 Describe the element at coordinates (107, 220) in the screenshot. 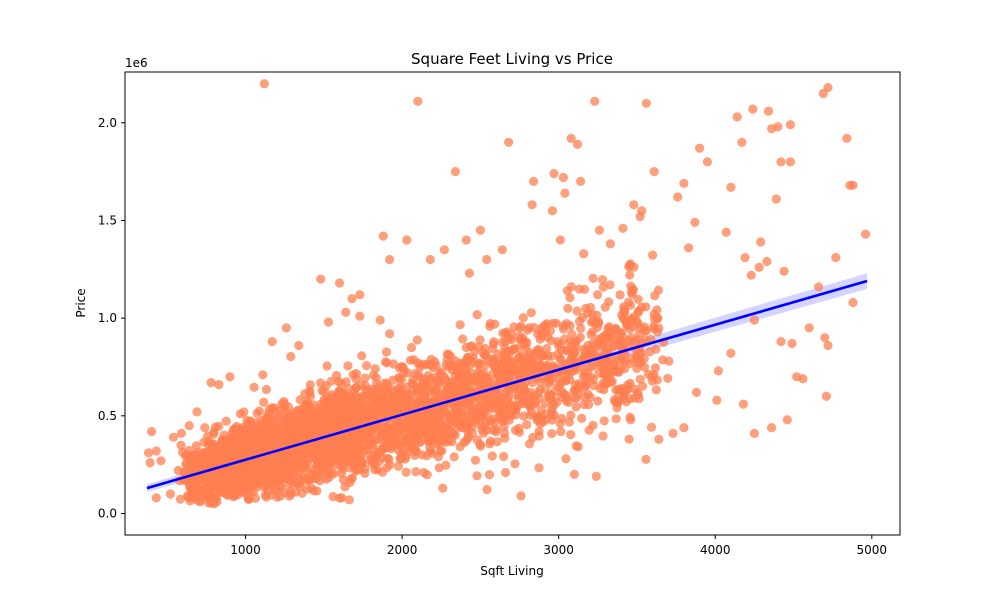

I see `y-tick-label: 1.5` at that location.